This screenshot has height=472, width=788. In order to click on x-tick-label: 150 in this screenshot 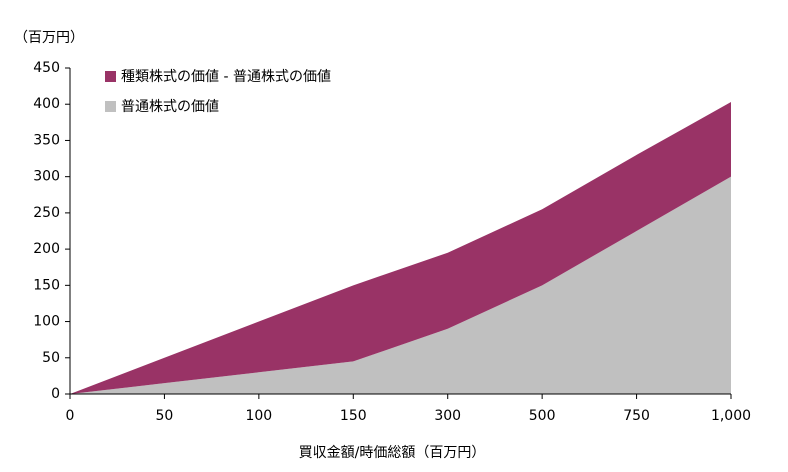, I will do `click(353, 416)`.